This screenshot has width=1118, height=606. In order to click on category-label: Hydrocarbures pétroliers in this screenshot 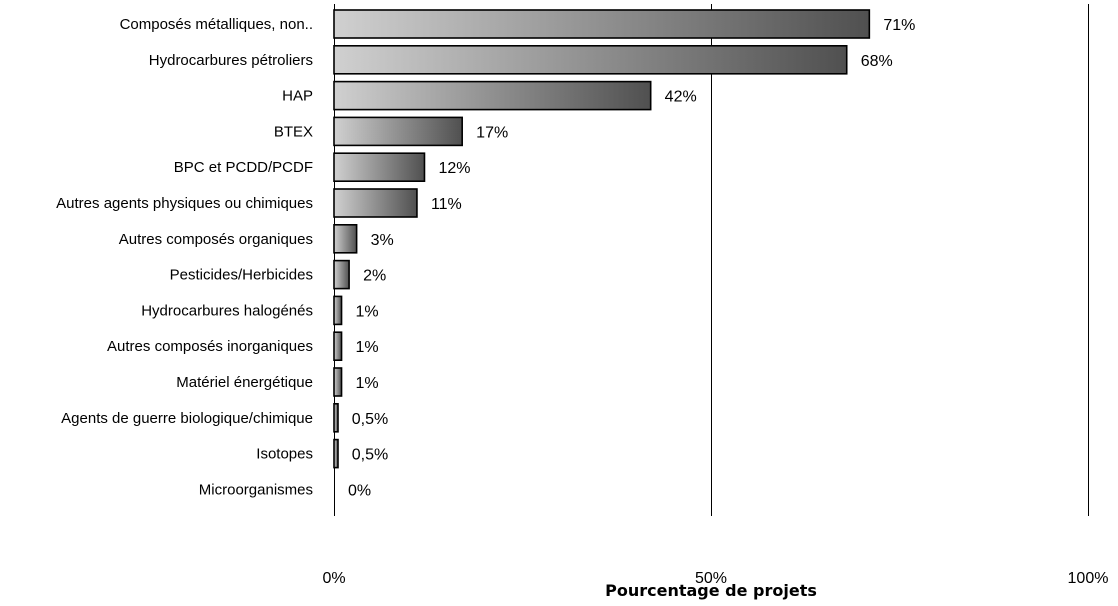, I will do `click(231, 60)`.